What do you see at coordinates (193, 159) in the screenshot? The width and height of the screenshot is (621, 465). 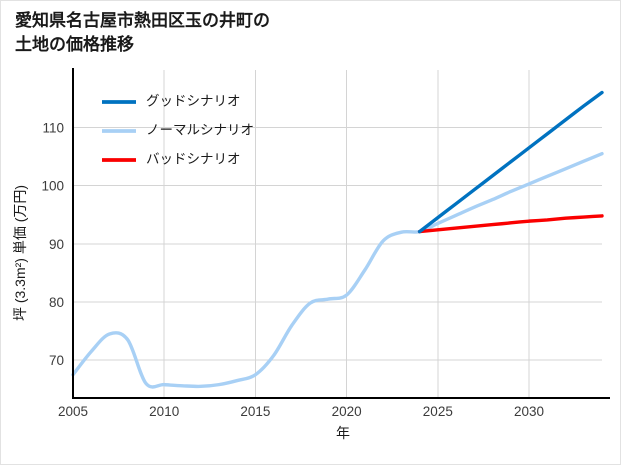 I see `legend-label-bad: バッドシナリオ` at bounding box center [193, 159].